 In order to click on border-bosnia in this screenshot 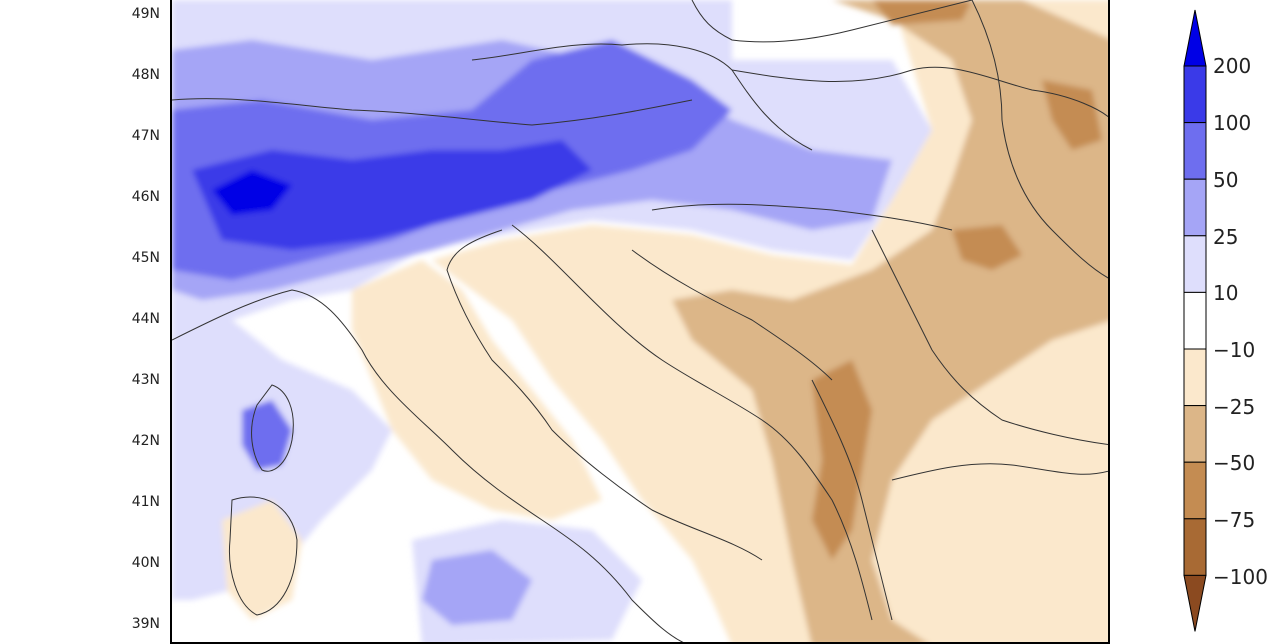, I will do `click(732, 315)`.